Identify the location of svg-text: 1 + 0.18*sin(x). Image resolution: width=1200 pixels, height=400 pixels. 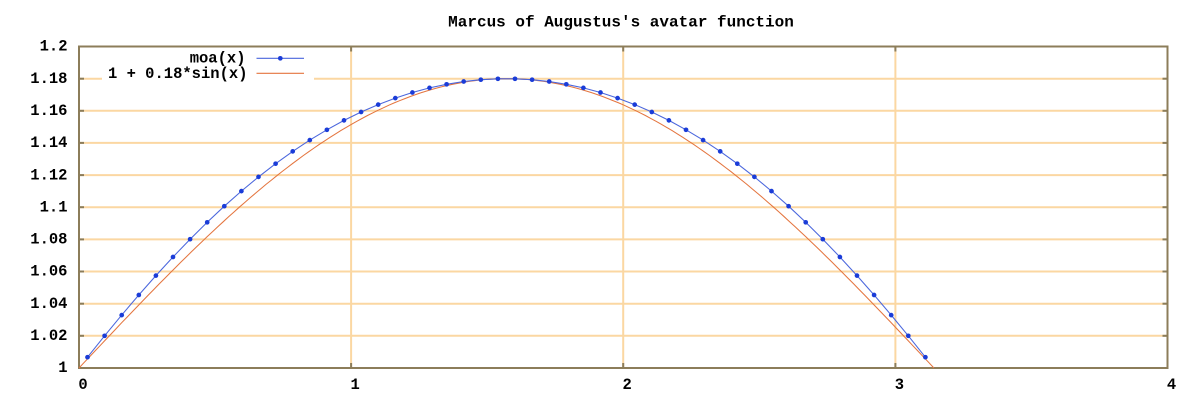
(178, 74).